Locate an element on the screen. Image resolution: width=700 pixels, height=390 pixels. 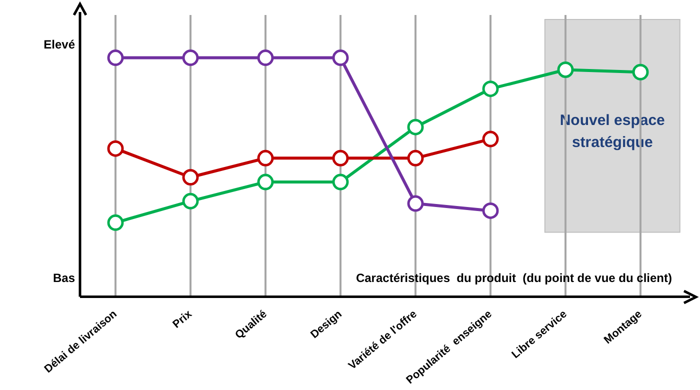
x-tick-label: Prix is located at coordinates (183, 319).